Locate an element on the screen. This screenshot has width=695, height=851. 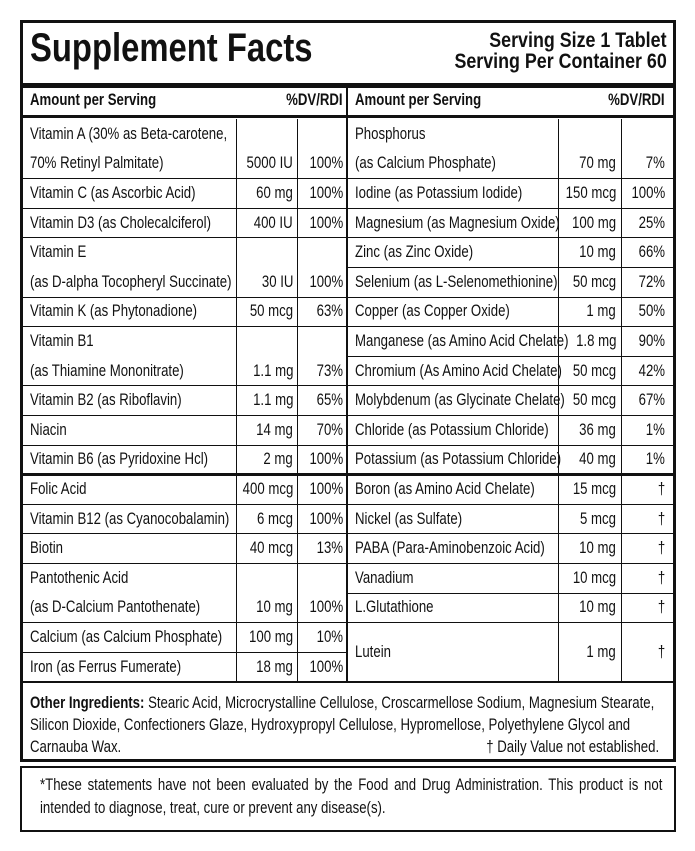
nutrient-name: Vitamin D3 (as Cholecalciferol) is located at coordinates (120, 222).